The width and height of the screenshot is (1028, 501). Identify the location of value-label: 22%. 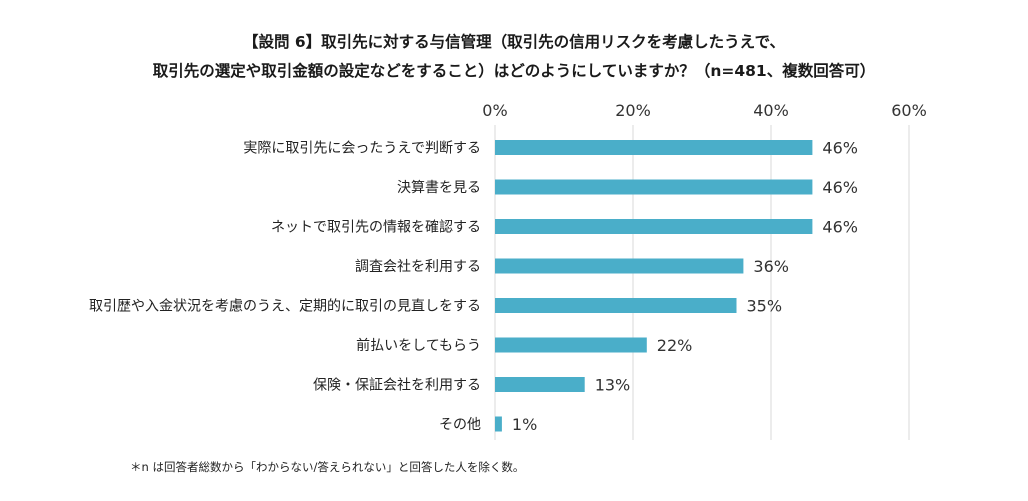
(675, 345).